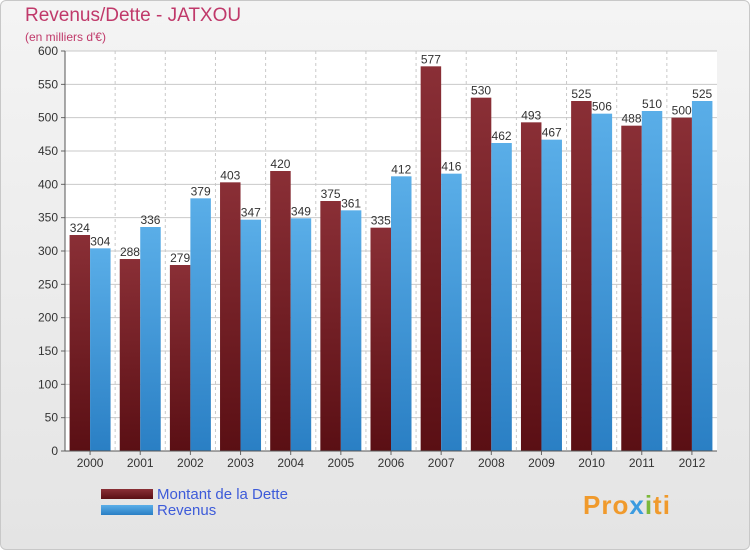 Image resolution: width=750 pixels, height=550 pixels. I want to click on x-tick-label: 2007, so click(441, 463).